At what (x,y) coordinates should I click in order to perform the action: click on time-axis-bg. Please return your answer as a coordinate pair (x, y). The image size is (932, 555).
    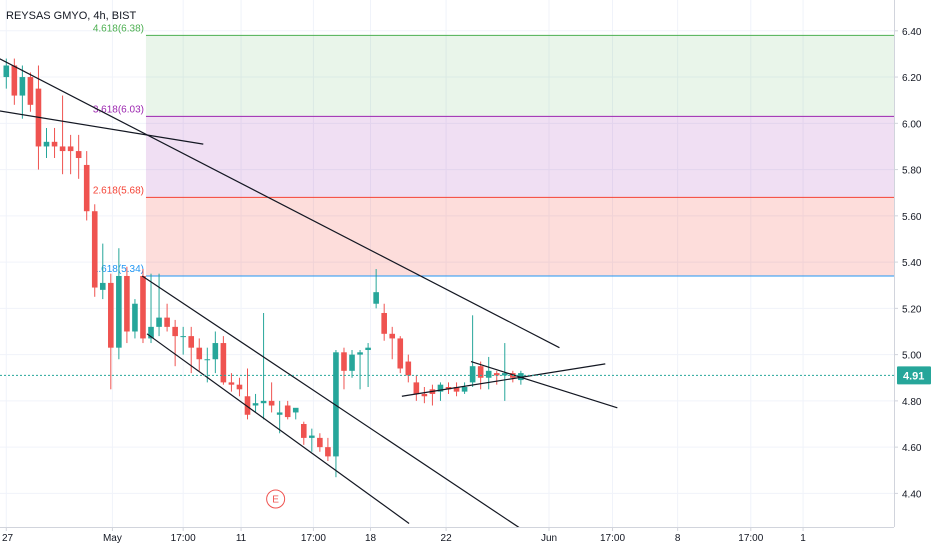
    Looking at the image, I should click on (466, 538).